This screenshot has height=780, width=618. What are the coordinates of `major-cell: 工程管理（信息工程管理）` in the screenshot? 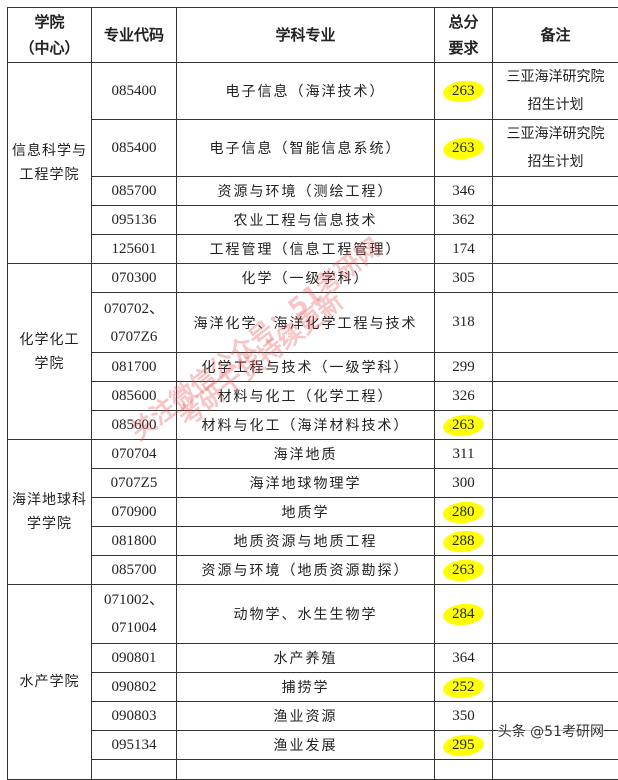 It's located at (306, 249).